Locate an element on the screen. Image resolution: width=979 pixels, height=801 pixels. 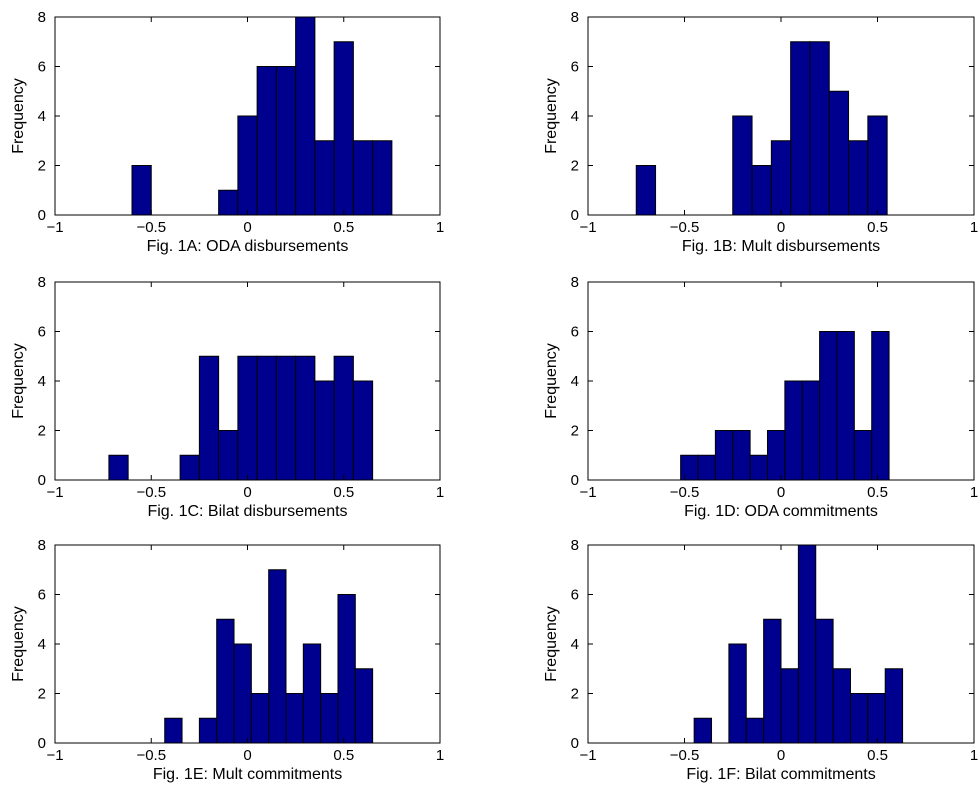
y-axis-label-f: Frequency is located at coordinates (551, 644).